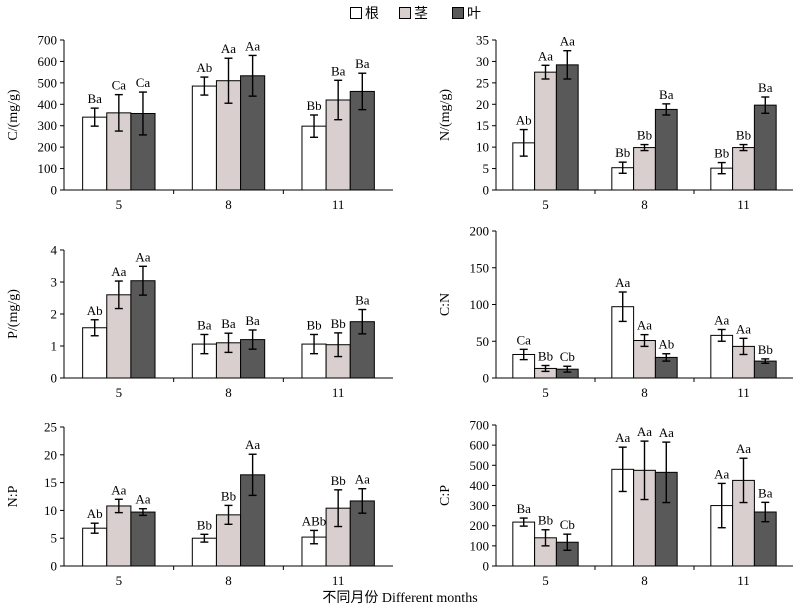  Describe the element at coordinates (482, 125) in the screenshot. I see `y-tick-label: 15` at that location.